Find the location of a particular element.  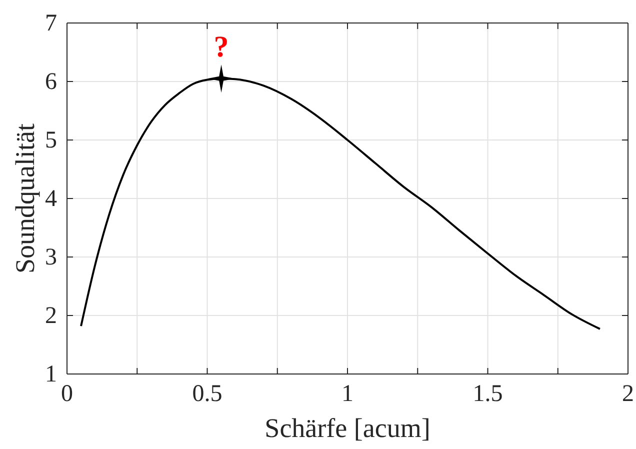

y-tick-label: 2 is located at coordinates (51, 316).